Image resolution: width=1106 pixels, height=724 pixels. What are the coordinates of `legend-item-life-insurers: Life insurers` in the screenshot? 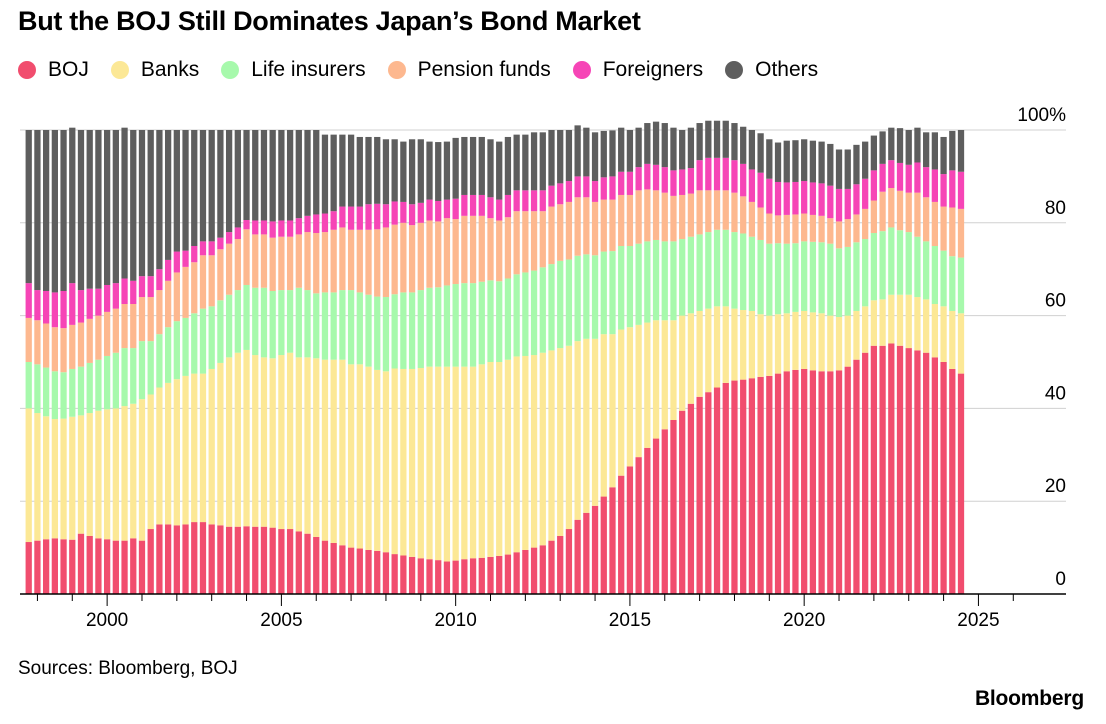 It's located at (293, 70).